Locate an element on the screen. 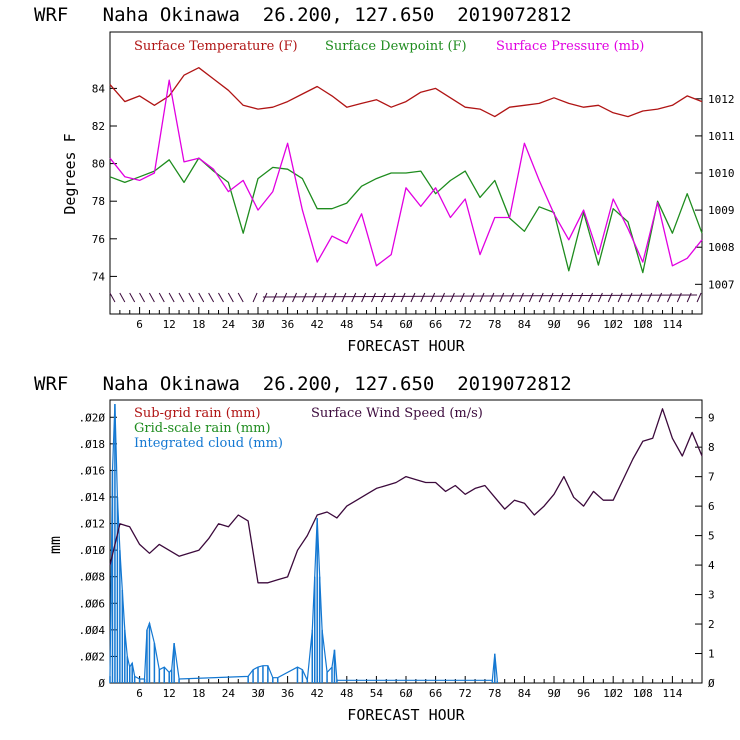  y2-tick-label: 1007 is located at coordinates (721, 284).